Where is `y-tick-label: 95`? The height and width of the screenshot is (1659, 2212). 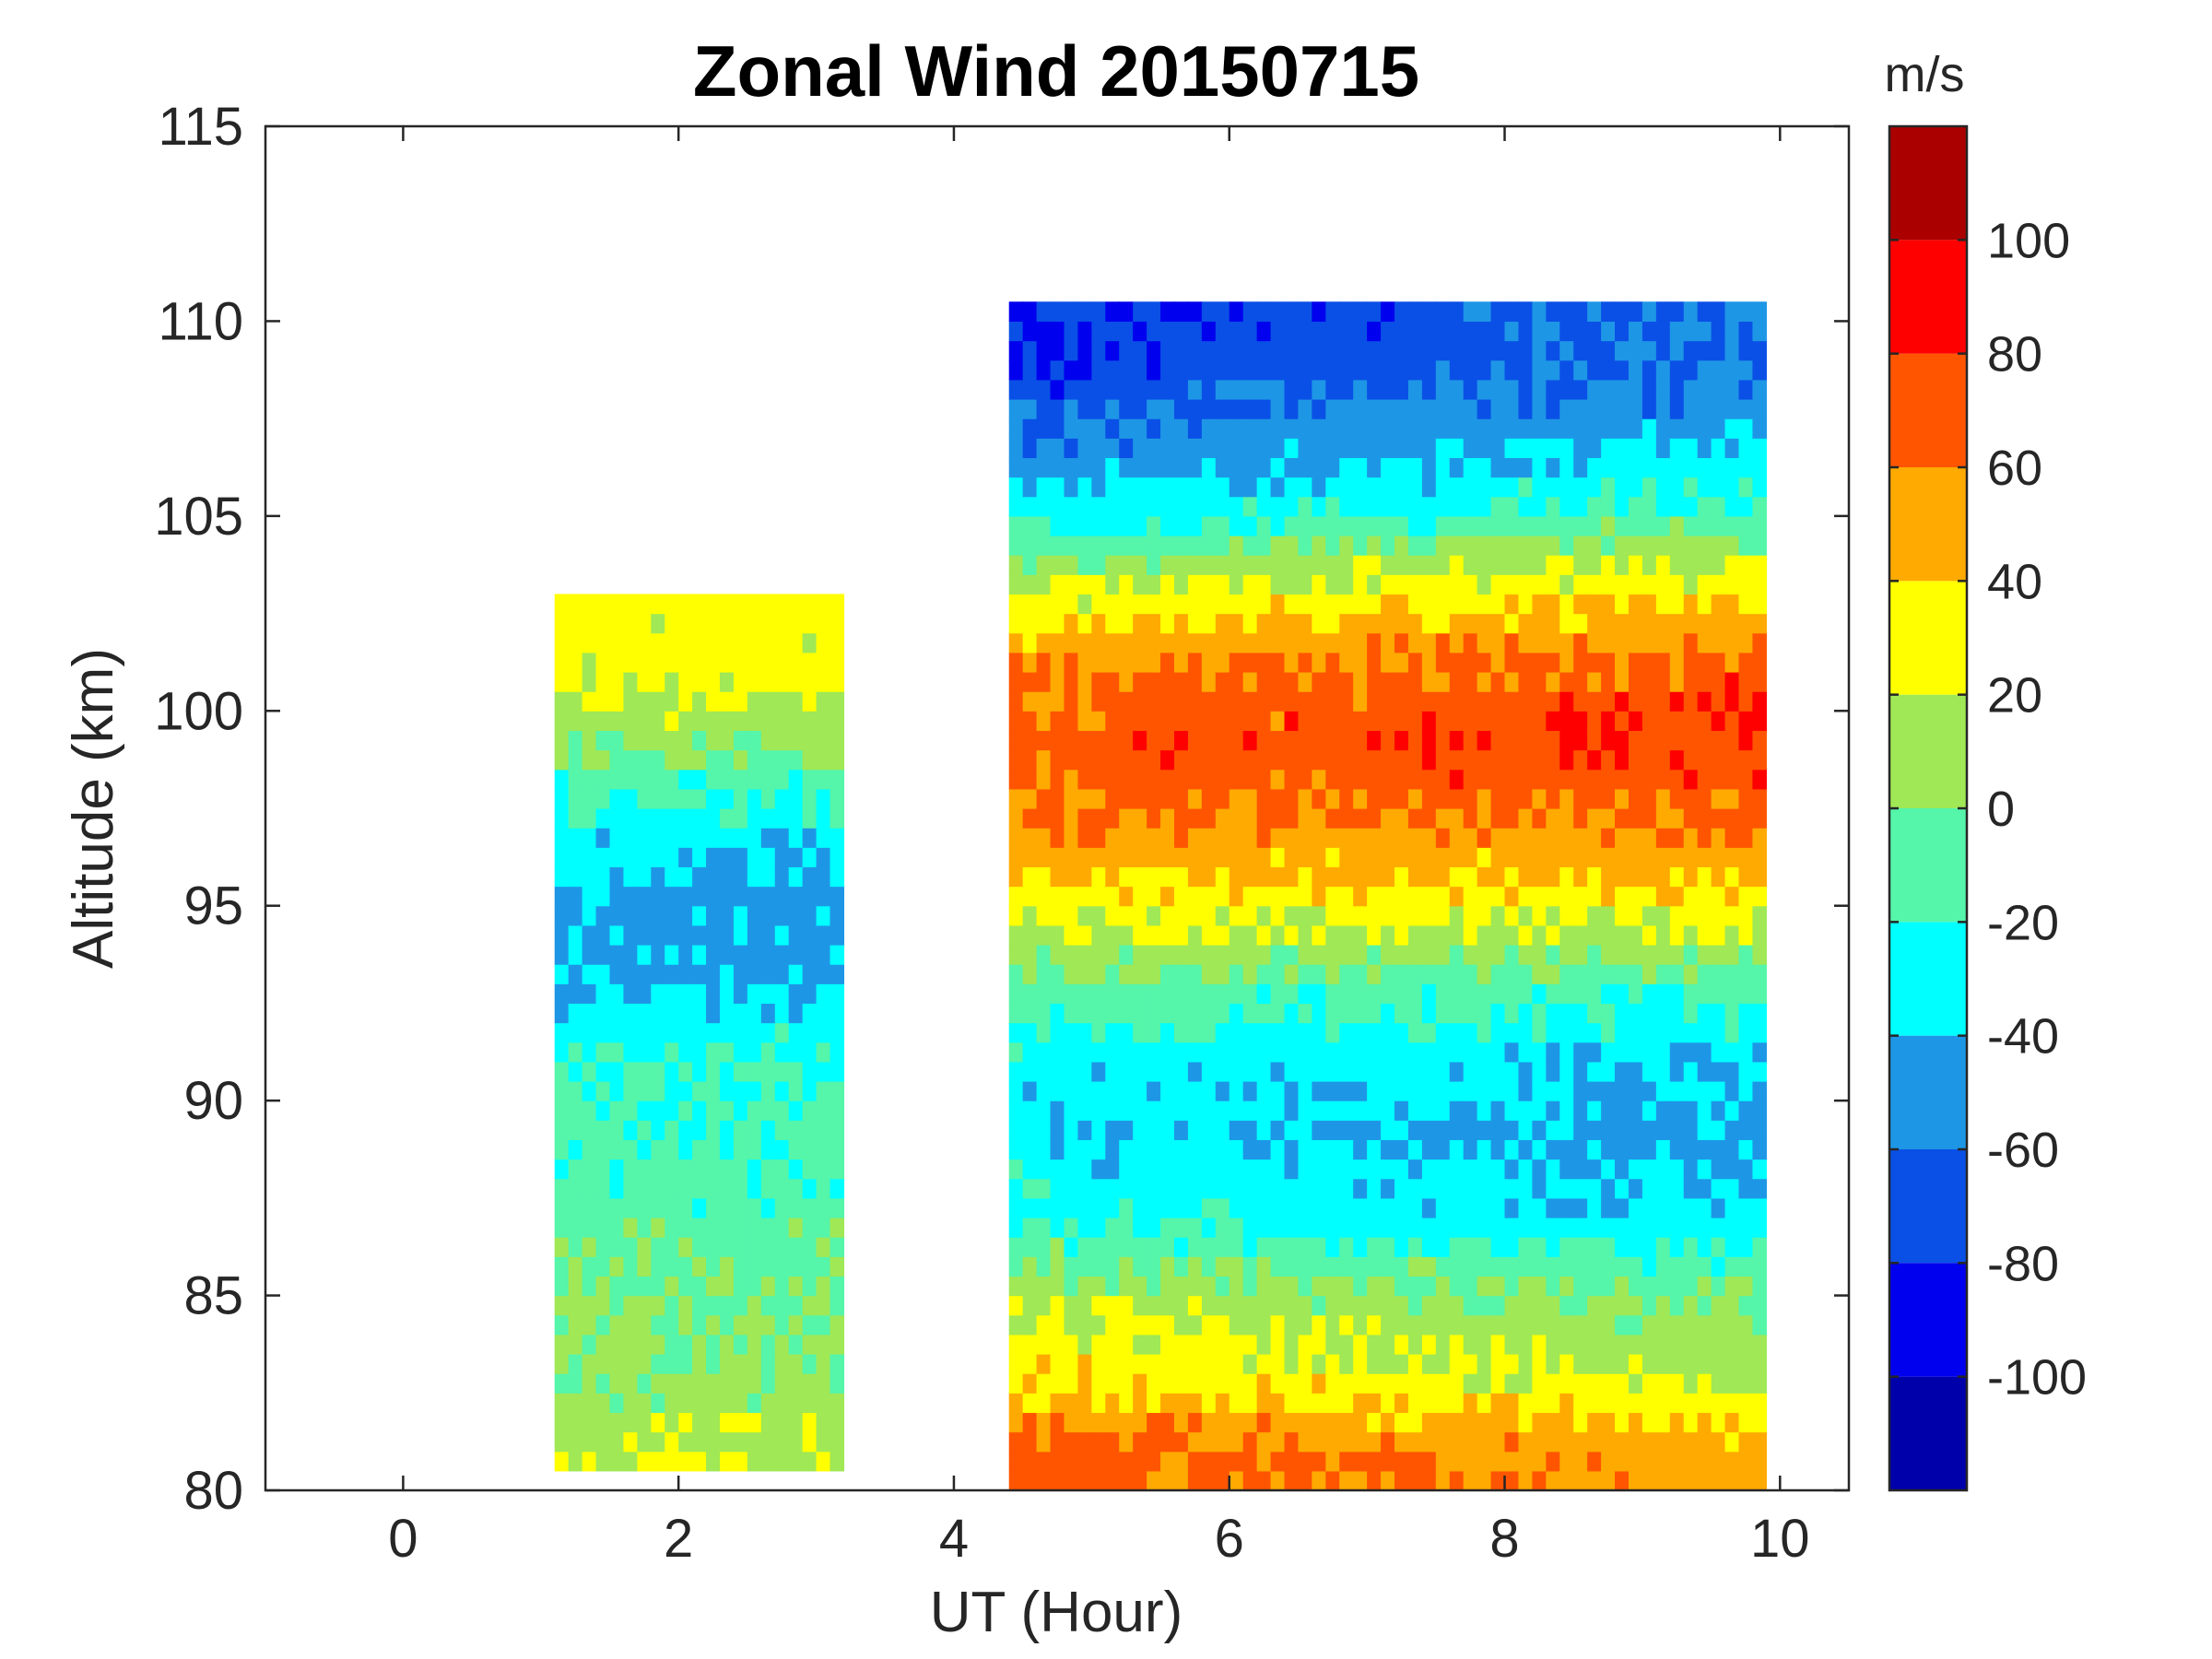 y-tick-label: 95 is located at coordinates (213, 906).